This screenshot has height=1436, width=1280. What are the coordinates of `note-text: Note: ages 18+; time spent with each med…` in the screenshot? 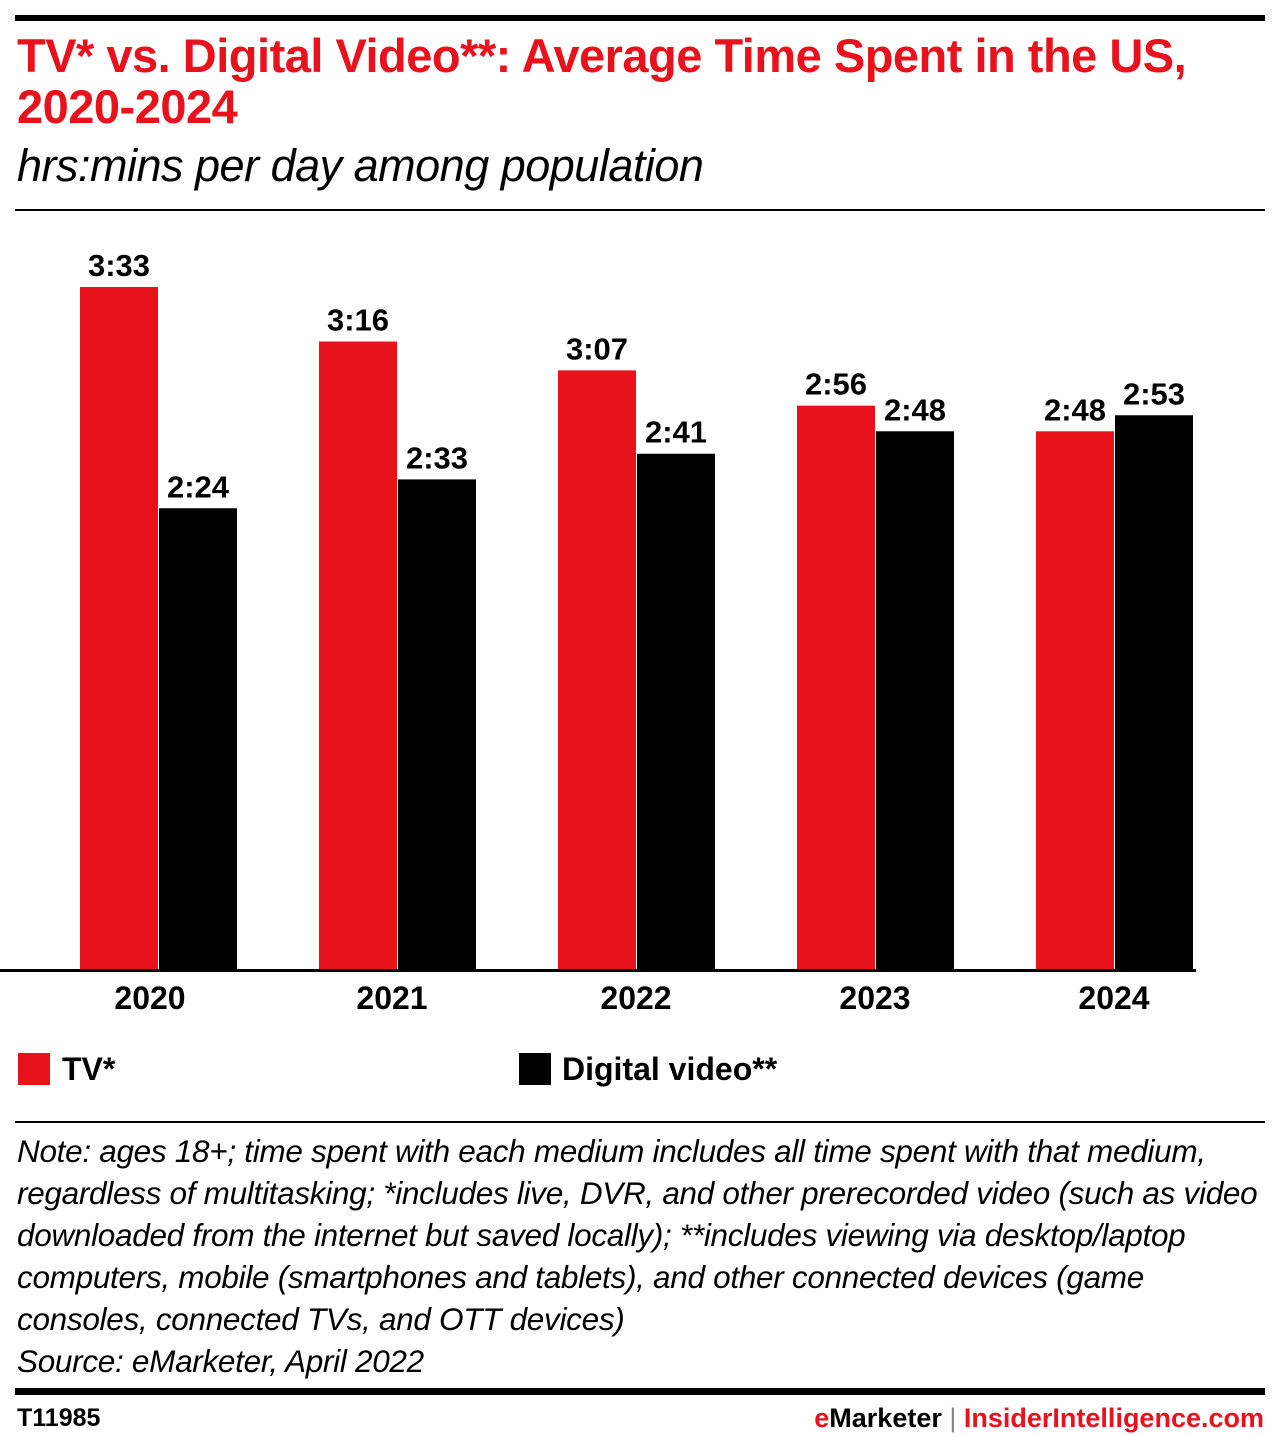 It's located at (637, 1235).